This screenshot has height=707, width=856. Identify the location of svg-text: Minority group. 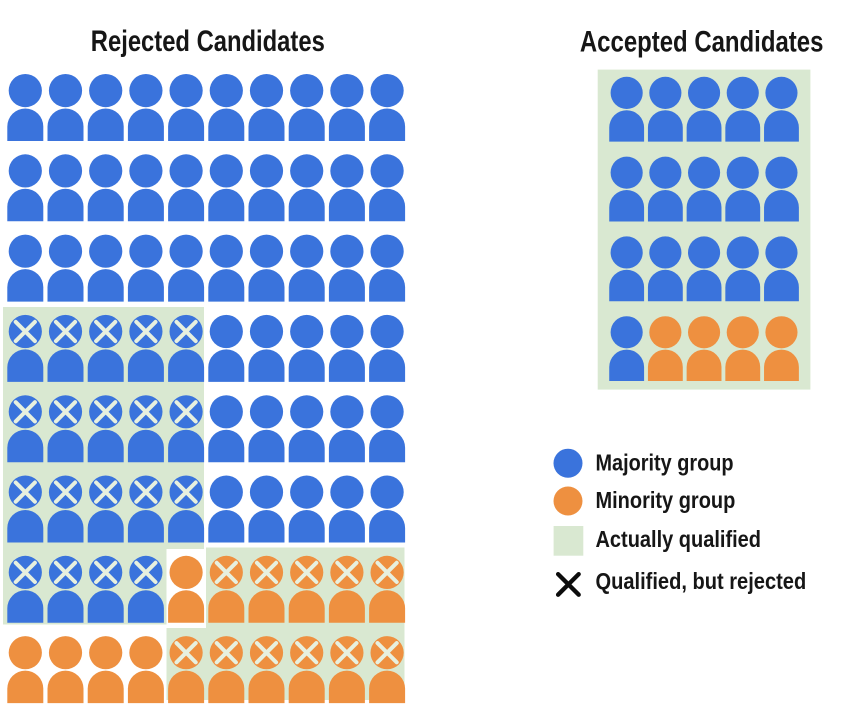
(666, 500).